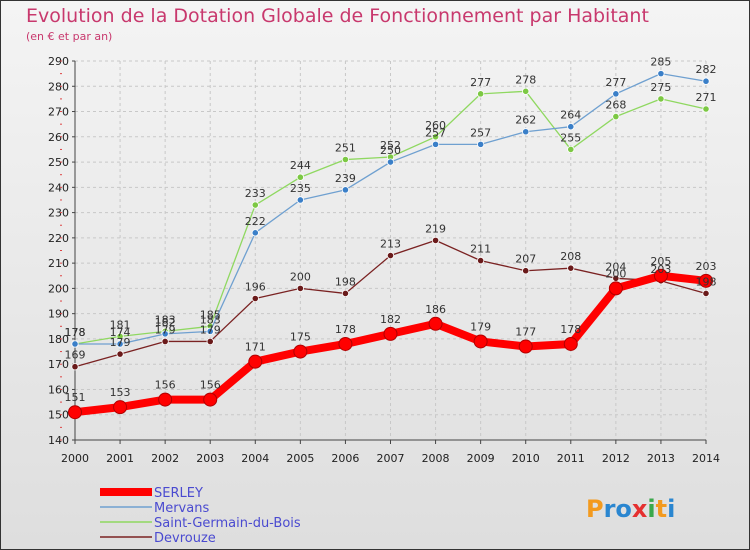 This screenshot has width=750, height=550. What do you see at coordinates (526, 458) in the screenshot?
I see `x-tick-label: 2010` at bounding box center [526, 458].